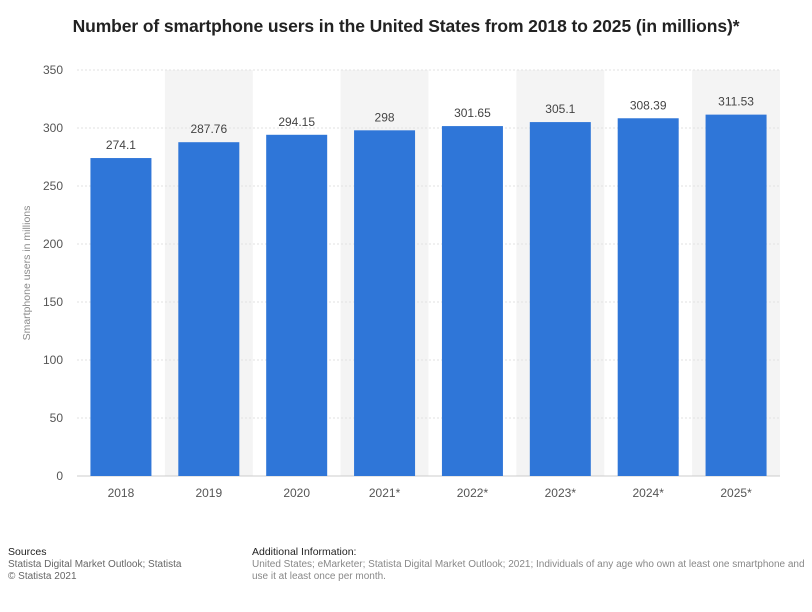 The width and height of the screenshot is (812, 612). I want to click on bar-value-label: 311.53, so click(736, 102).